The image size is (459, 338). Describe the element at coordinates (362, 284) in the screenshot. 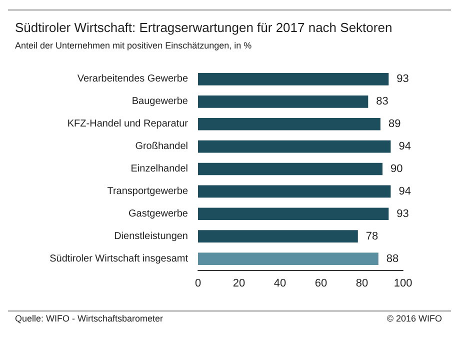

I see `x-tick-label: 80` at that location.